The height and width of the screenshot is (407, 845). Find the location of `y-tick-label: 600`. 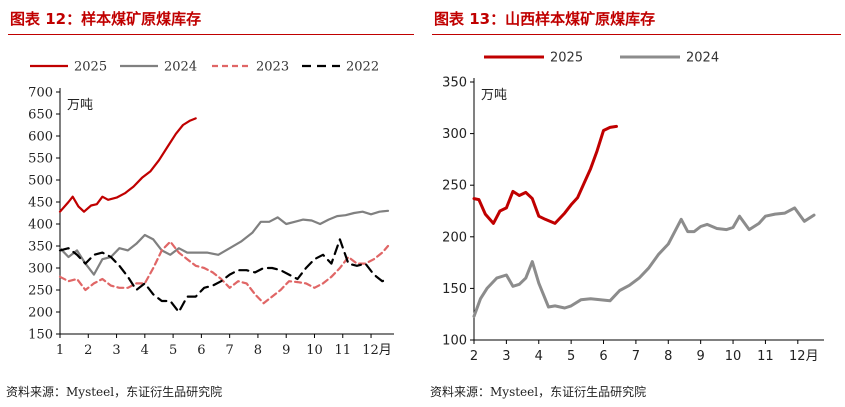

y-tick-label: 600 is located at coordinates (40, 137).